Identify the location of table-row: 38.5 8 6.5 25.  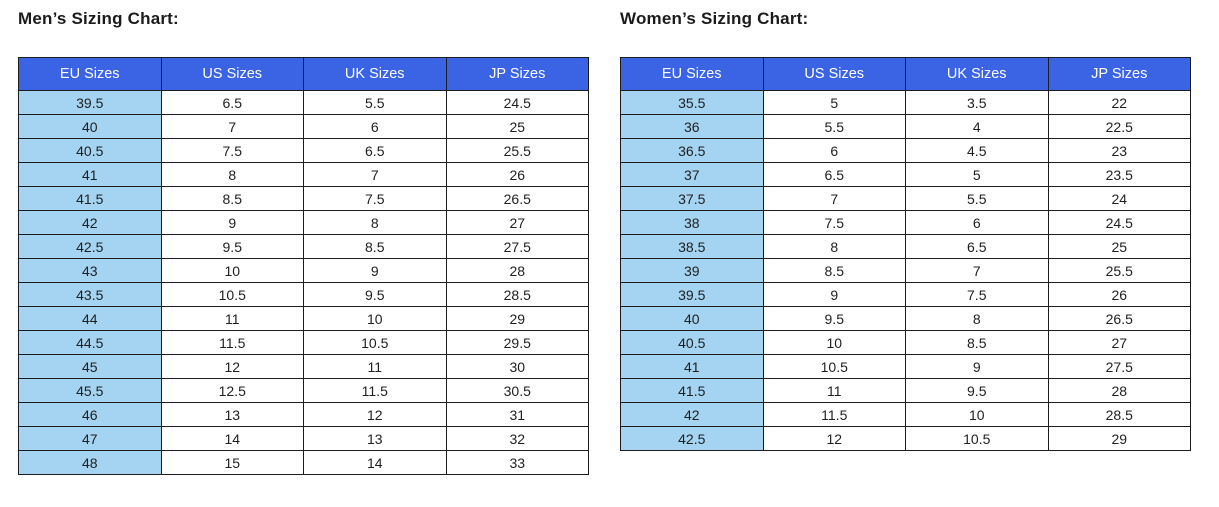
(905, 246).